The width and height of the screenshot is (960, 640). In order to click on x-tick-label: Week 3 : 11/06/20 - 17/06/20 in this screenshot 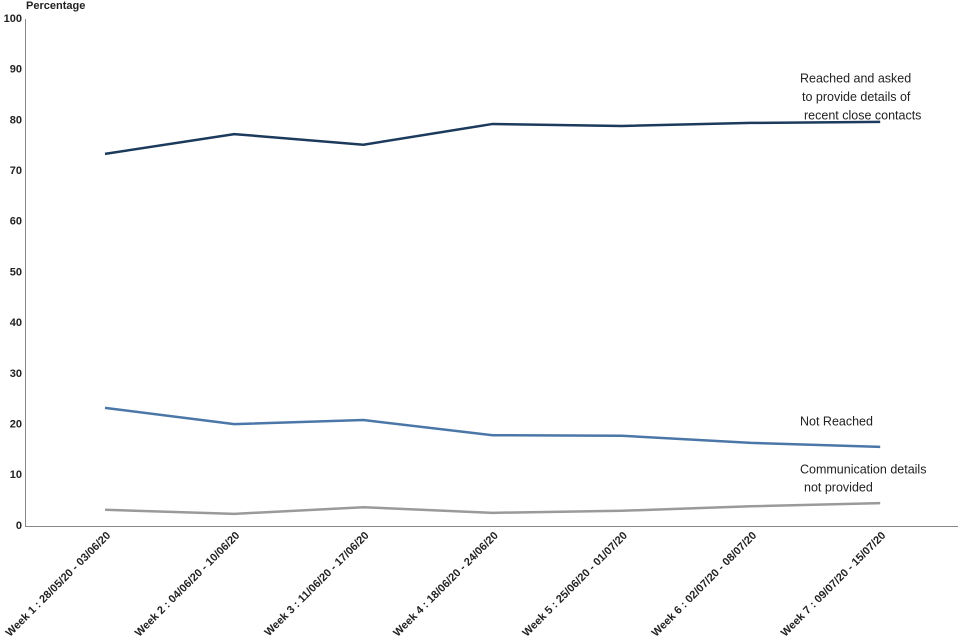, I will do `click(316, 584)`.